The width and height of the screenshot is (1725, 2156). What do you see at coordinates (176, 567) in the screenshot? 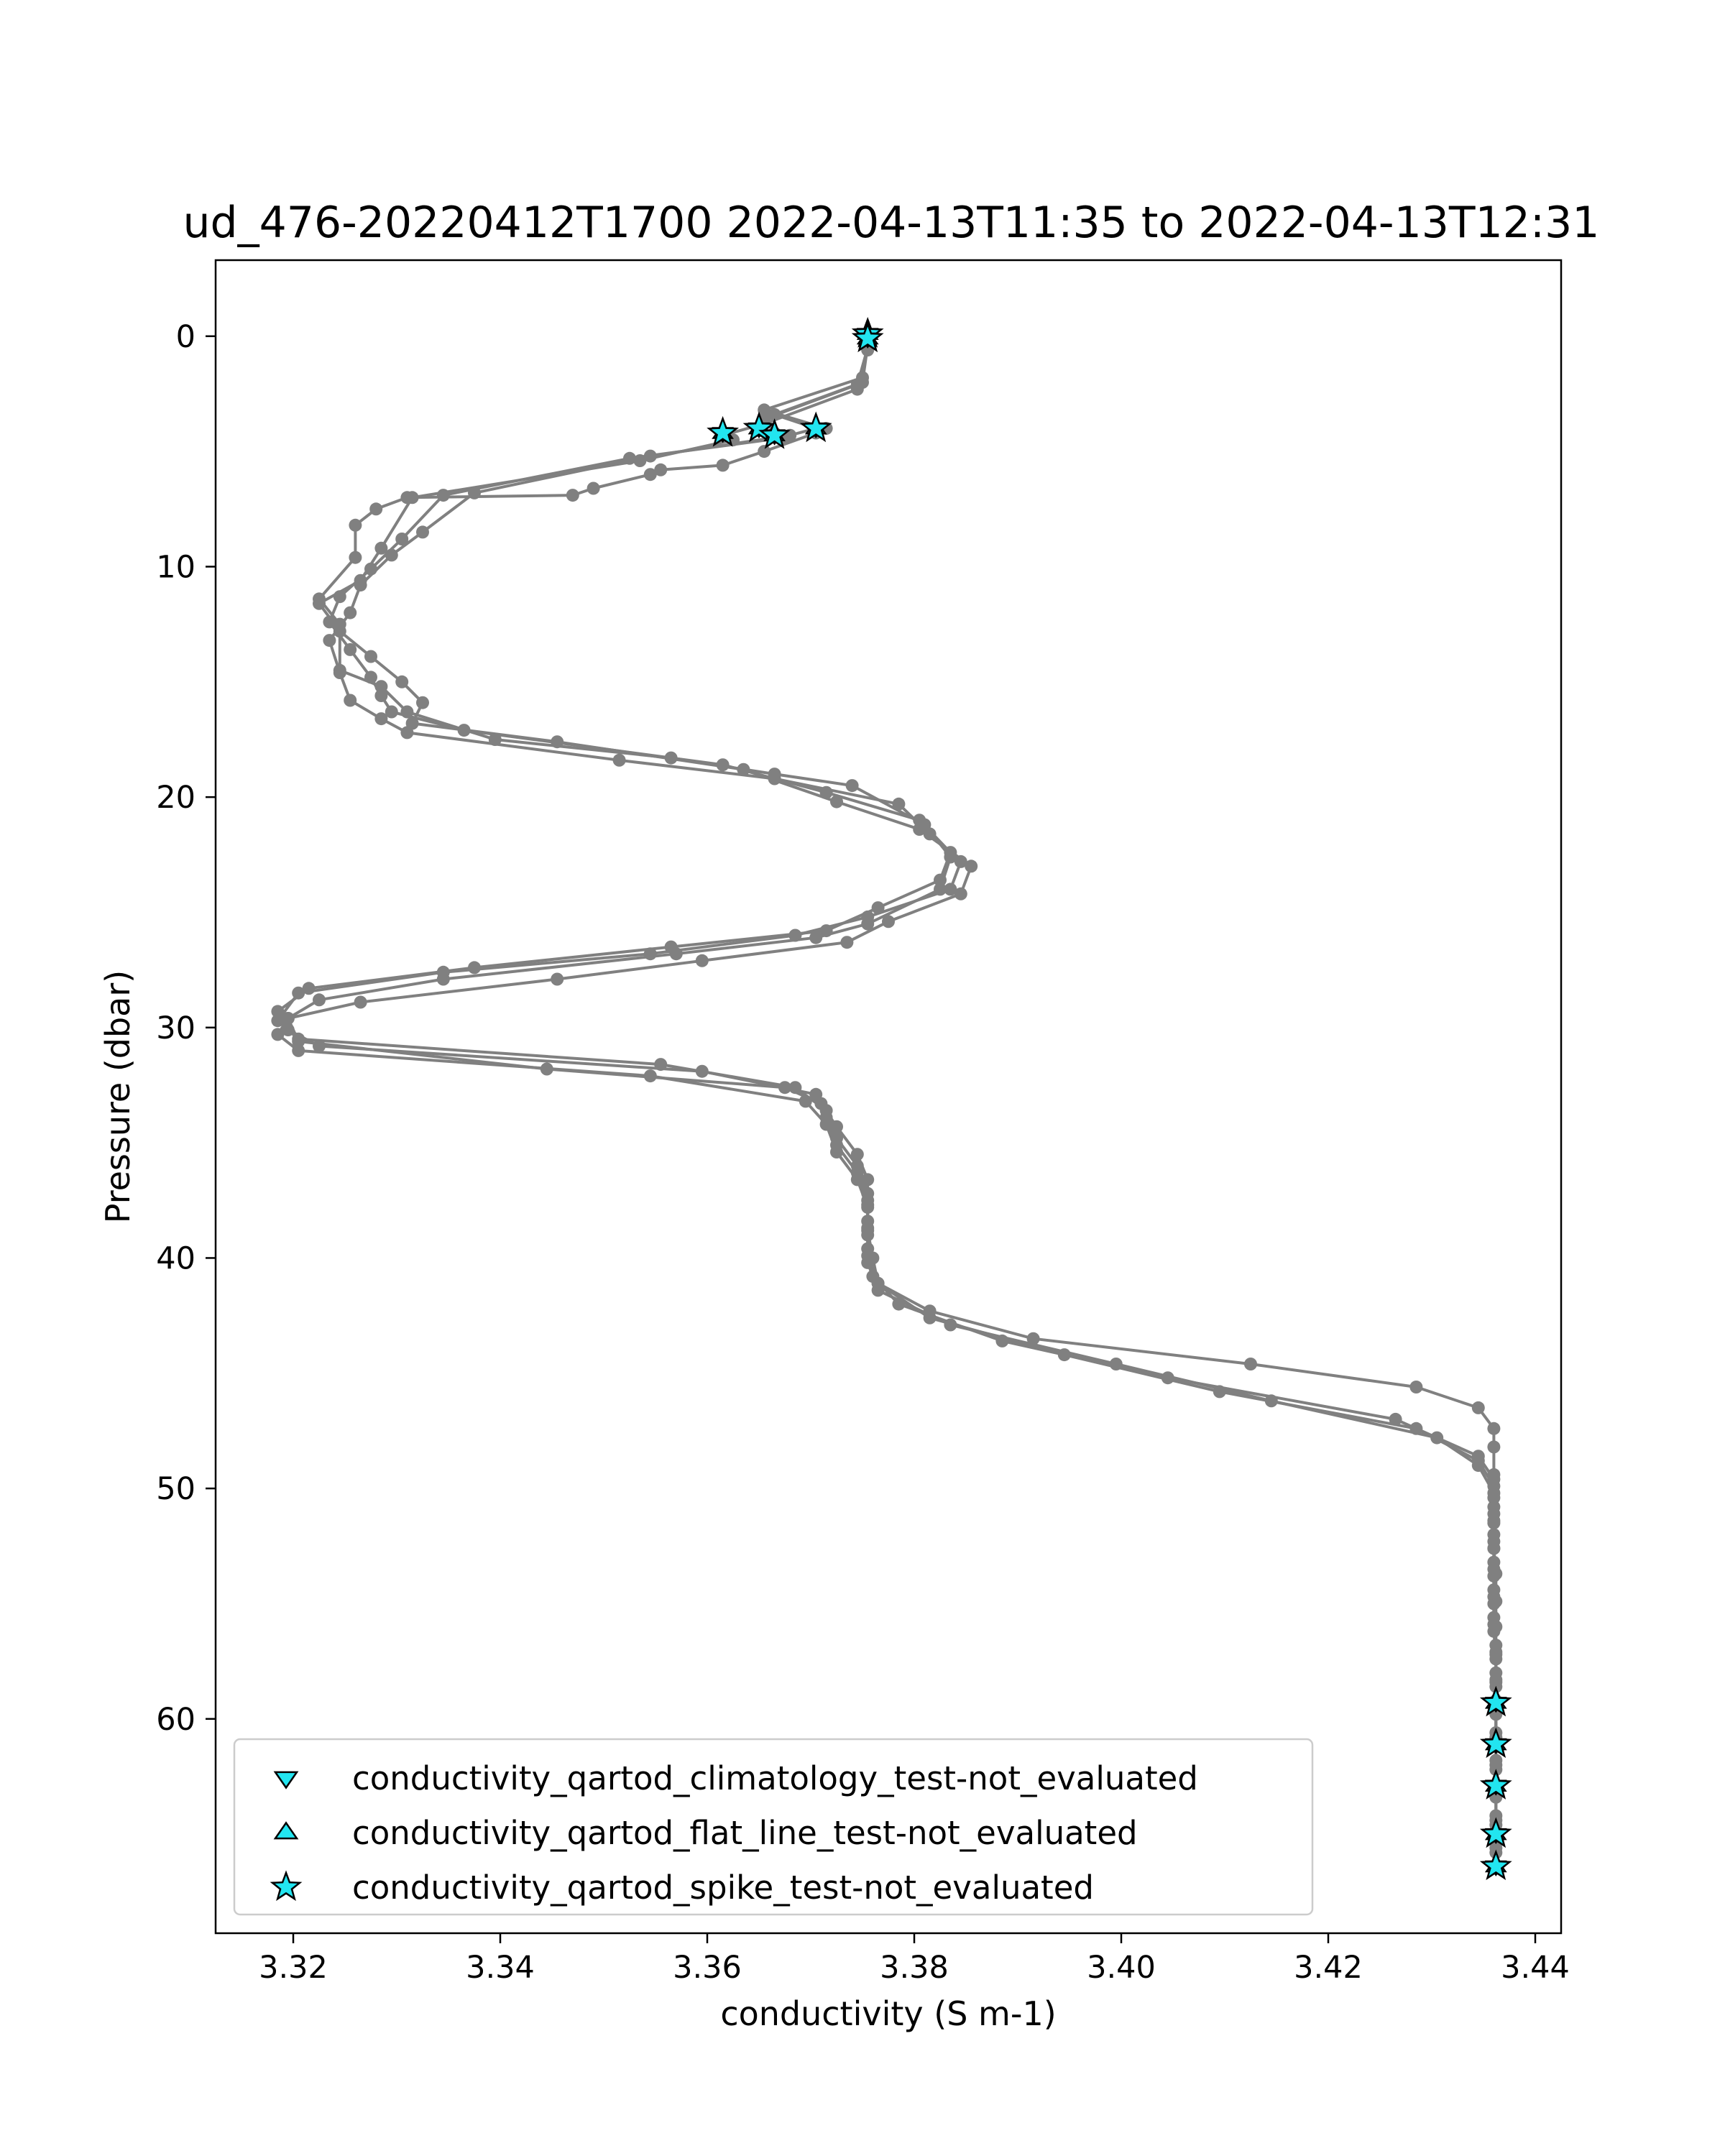
I see `y-tick-label: 10` at bounding box center [176, 567].